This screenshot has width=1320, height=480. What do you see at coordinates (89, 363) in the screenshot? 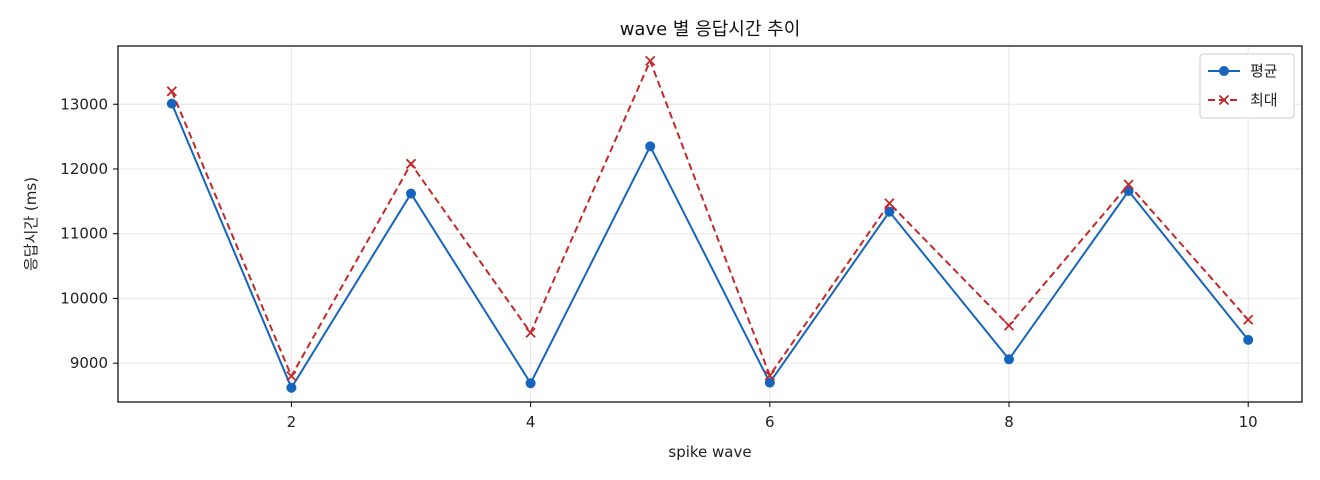
I see `y-tick-label: 9000` at bounding box center [89, 363].